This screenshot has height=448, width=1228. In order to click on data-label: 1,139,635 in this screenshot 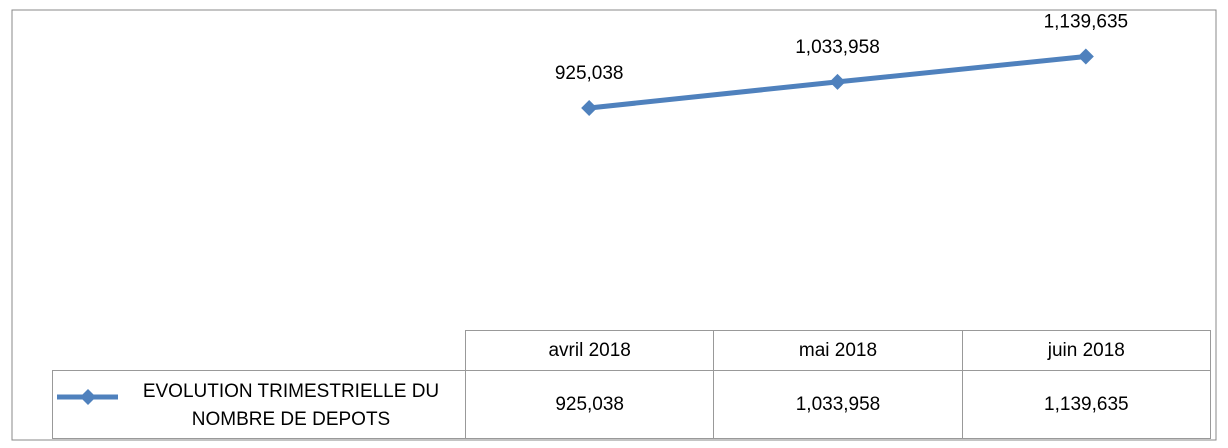, I will do `click(1086, 22)`.